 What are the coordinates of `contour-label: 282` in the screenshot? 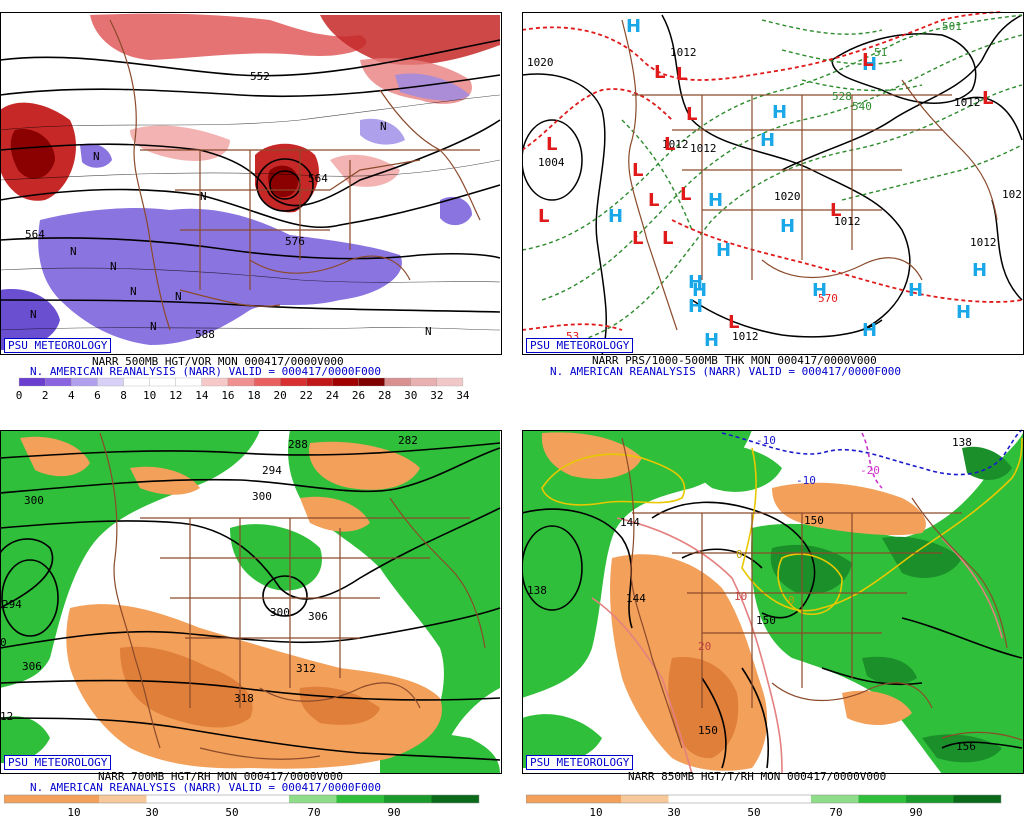 It's located at (408, 440).